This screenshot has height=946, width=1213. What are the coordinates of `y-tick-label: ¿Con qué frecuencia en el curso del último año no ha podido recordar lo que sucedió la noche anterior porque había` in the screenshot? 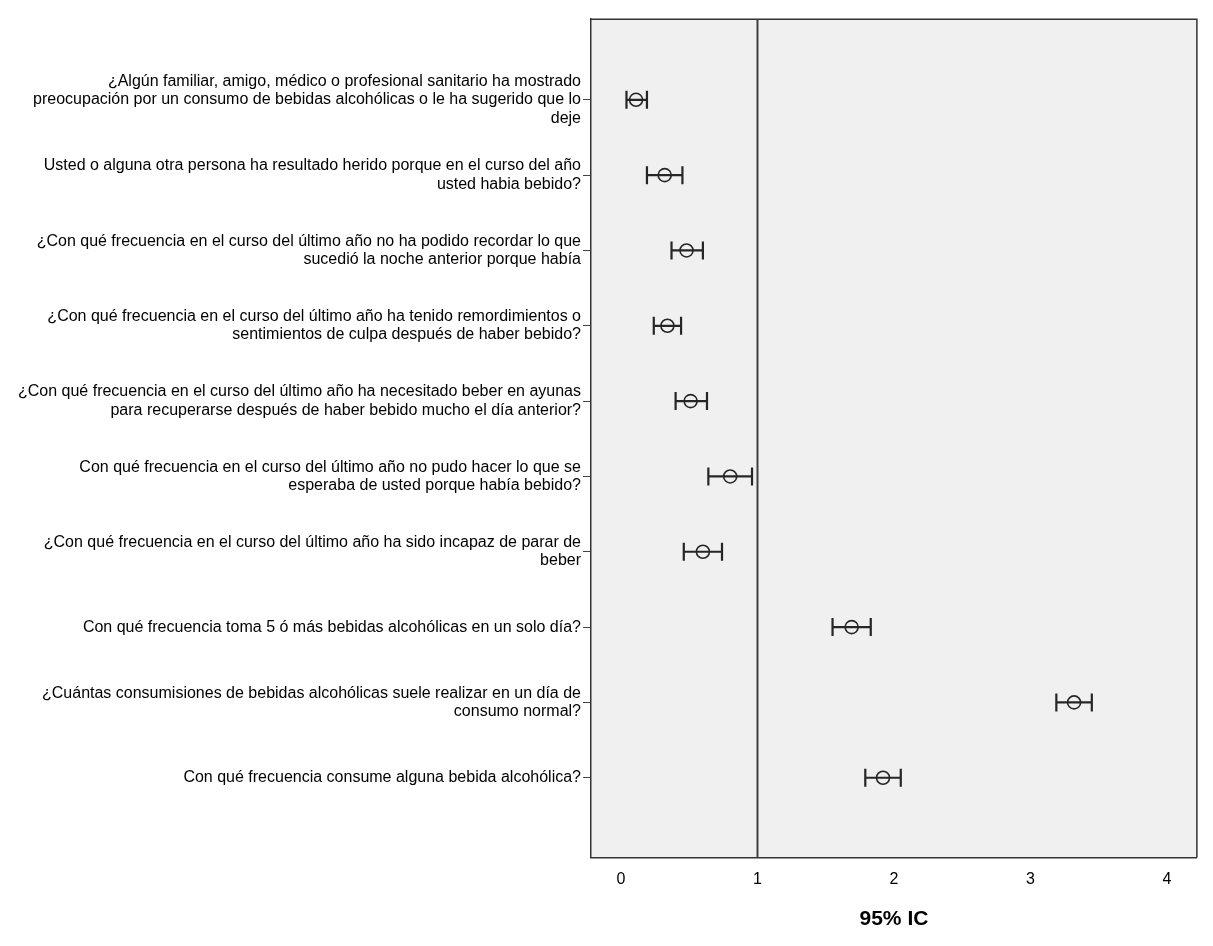 It's located at (309, 249).